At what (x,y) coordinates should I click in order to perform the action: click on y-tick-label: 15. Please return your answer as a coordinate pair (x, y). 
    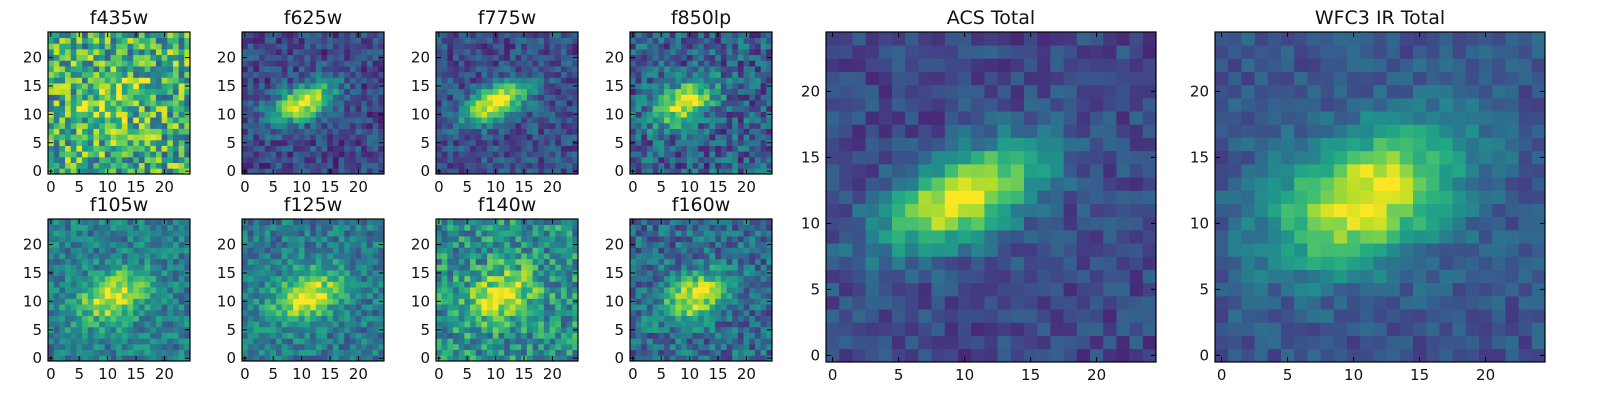
    Looking at the image, I should click on (420, 86).